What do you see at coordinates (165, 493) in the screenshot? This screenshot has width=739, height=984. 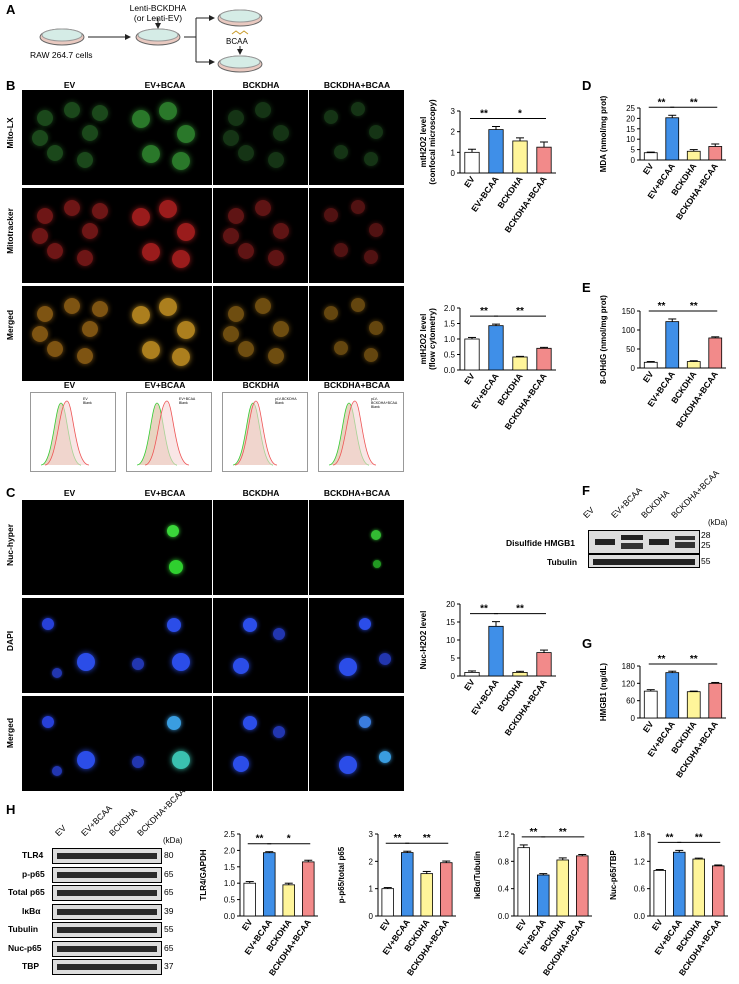 I see `c-col-header-2: EV+BCAA` at bounding box center [165, 493].